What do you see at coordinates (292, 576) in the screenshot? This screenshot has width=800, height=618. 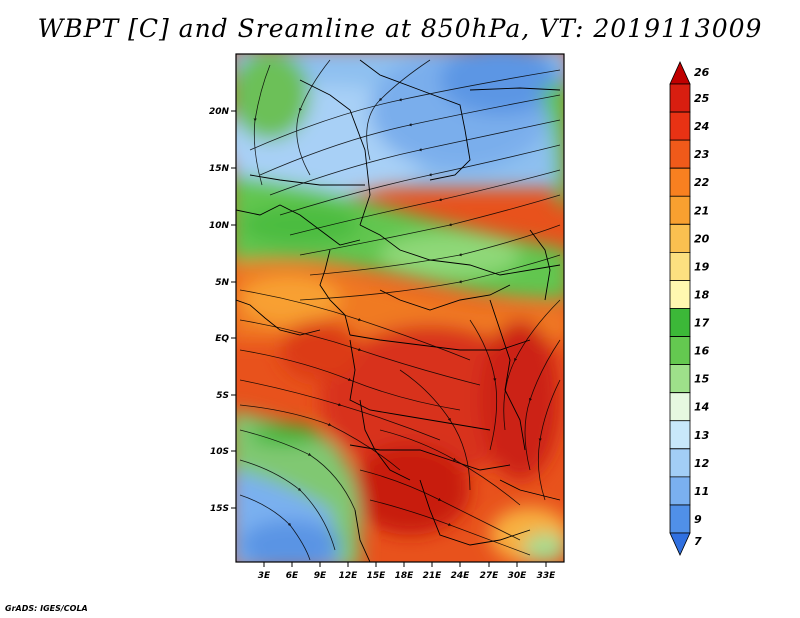 I see `lon-label-6e: 6E` at bounding box center [292, 576].